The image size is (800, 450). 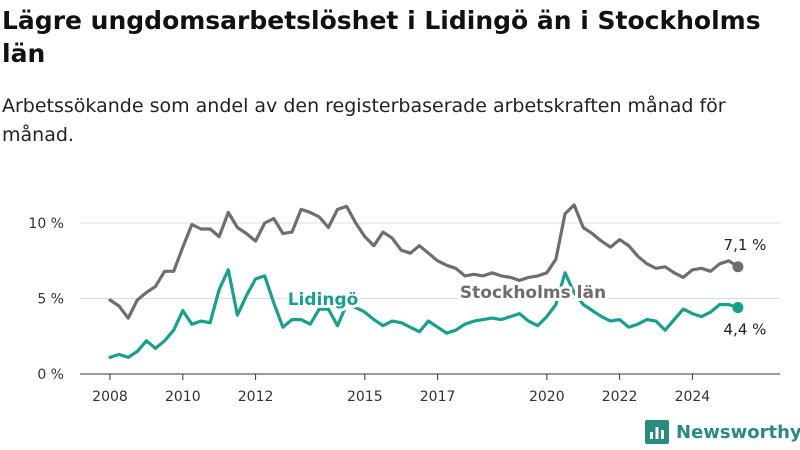 I want to click on x-tick-label: 2024, so click(x=693, y=397).